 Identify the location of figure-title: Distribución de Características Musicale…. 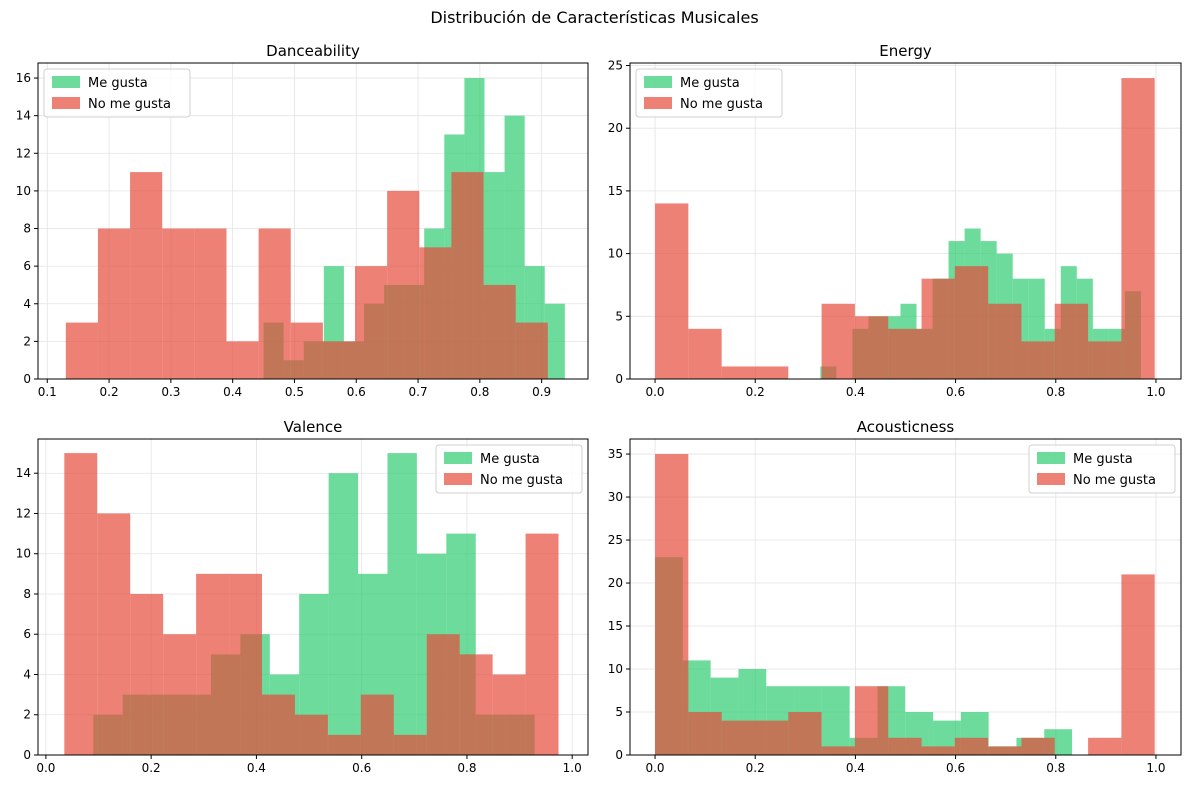
(594, 17).